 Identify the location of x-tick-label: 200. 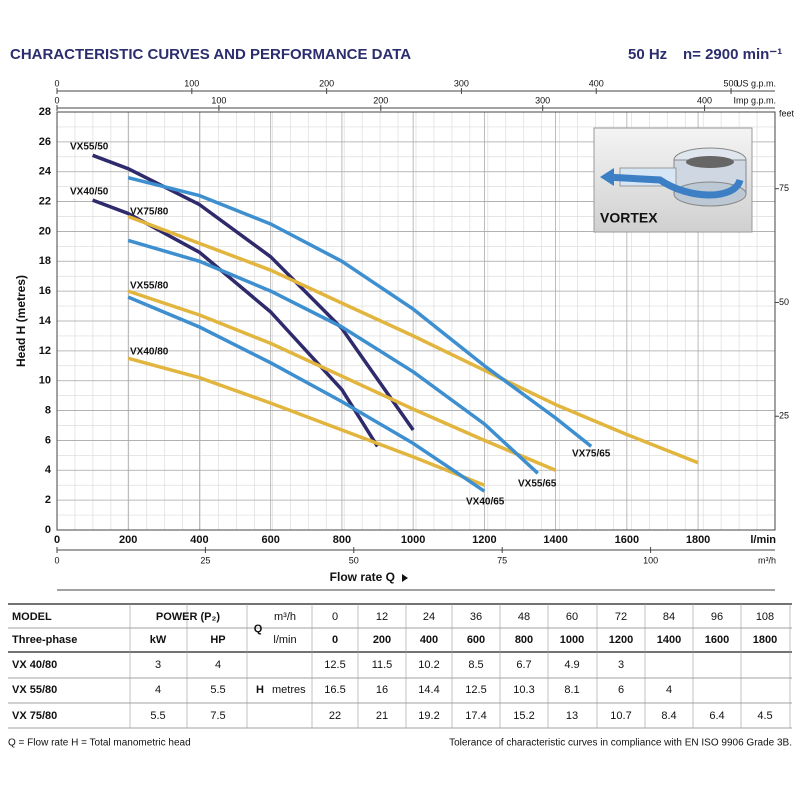
(128, 540).